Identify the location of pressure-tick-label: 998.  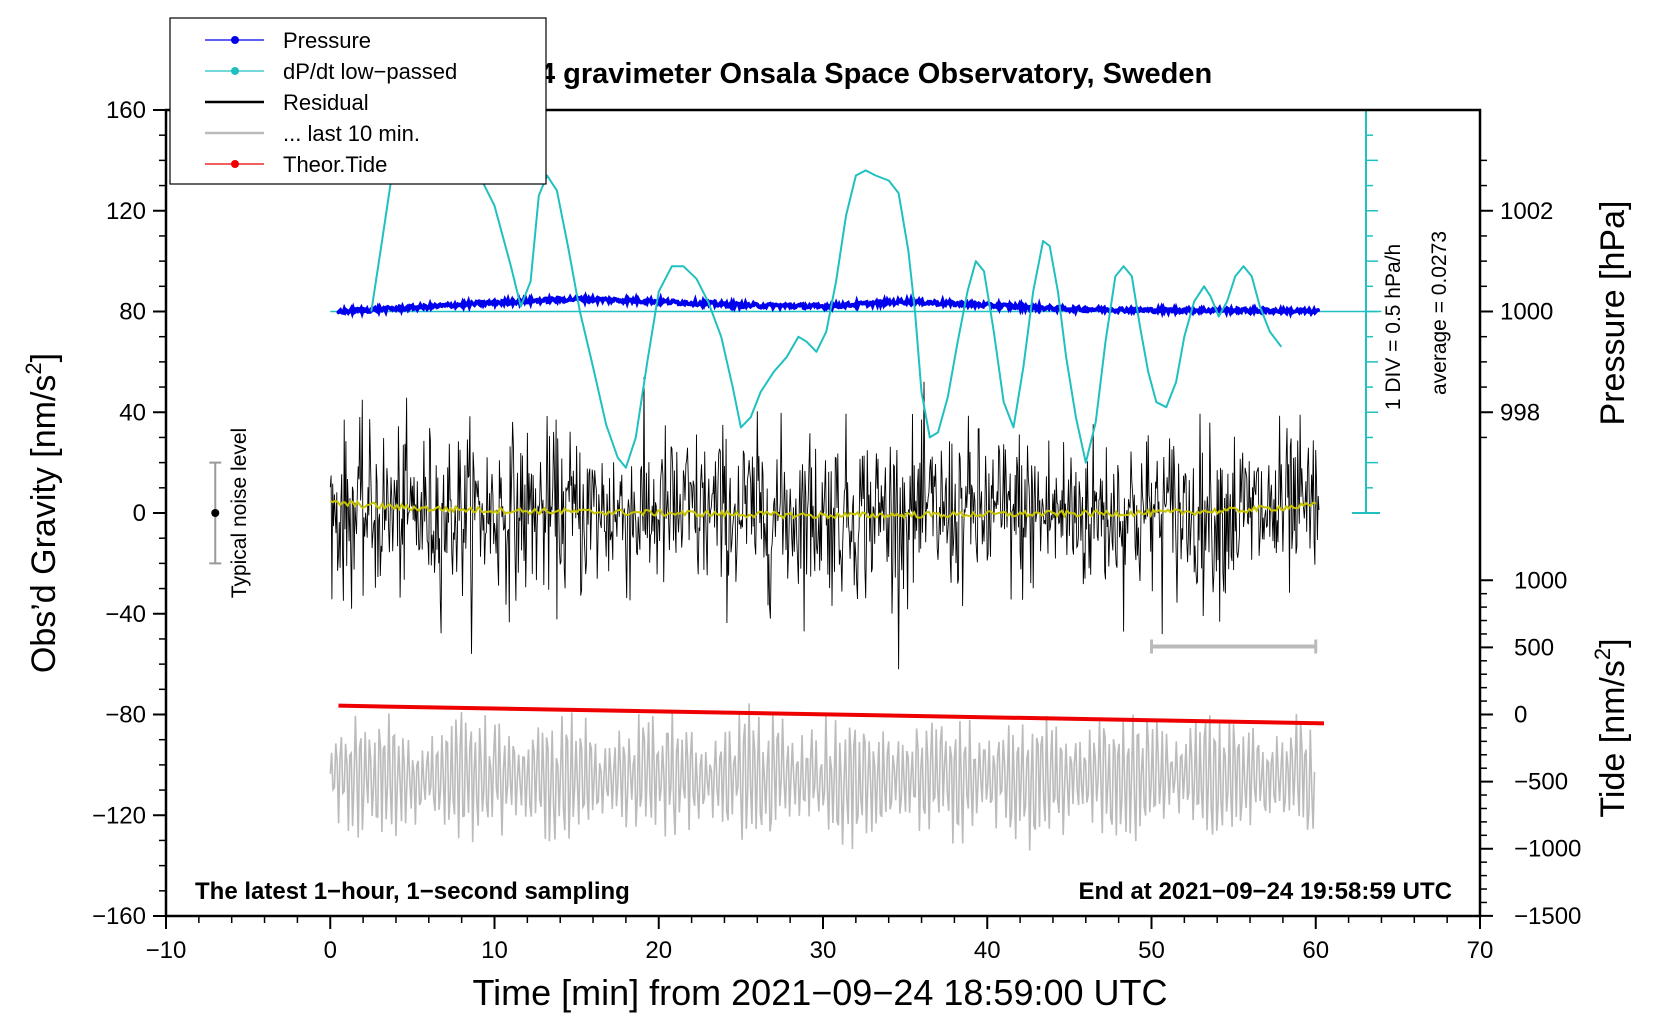
(1520, 412).